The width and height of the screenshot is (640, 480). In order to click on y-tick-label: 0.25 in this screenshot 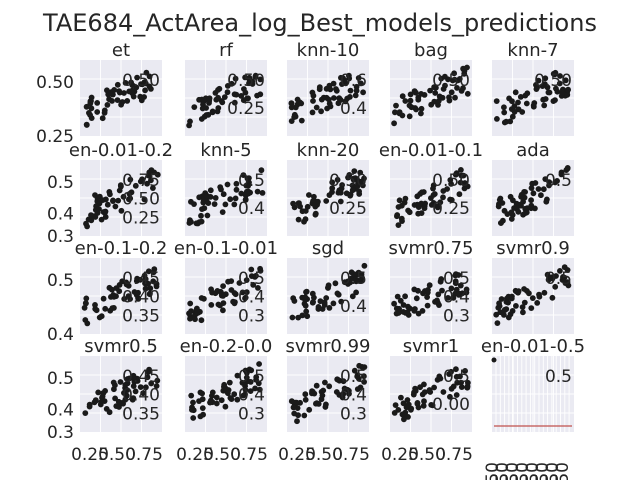, I will do `click(246, 109)`.